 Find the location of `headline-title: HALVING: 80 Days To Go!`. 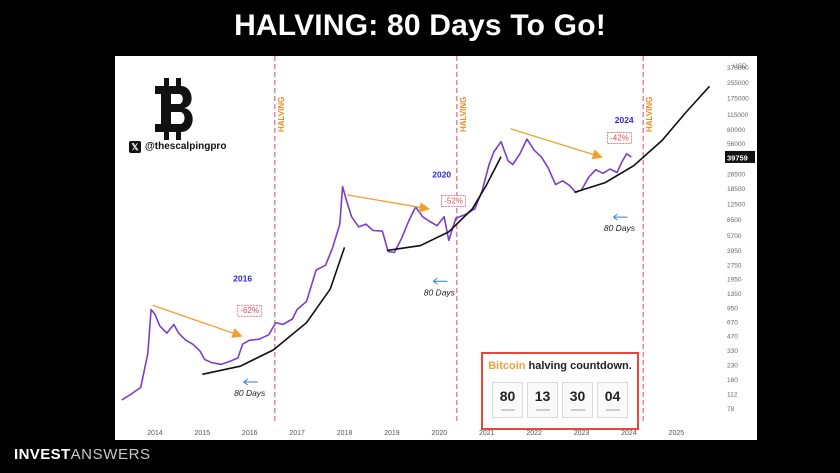

headline-title: HALVING: 80 Days To Go! is located at coordinates (420, 25).